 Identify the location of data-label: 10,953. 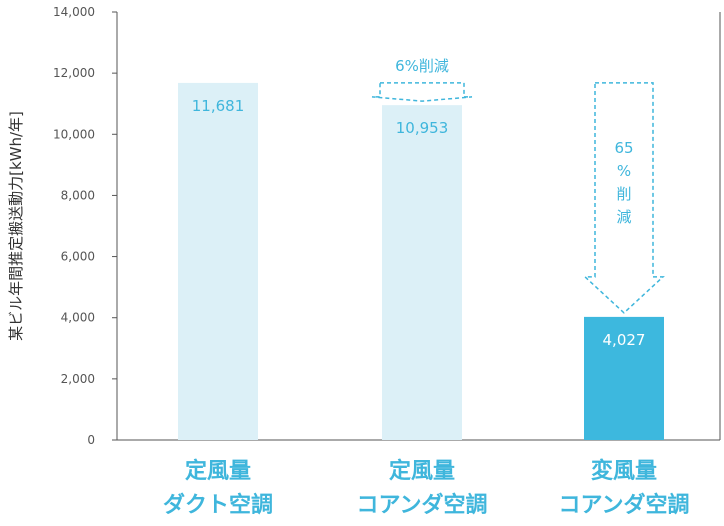
(422, 128).